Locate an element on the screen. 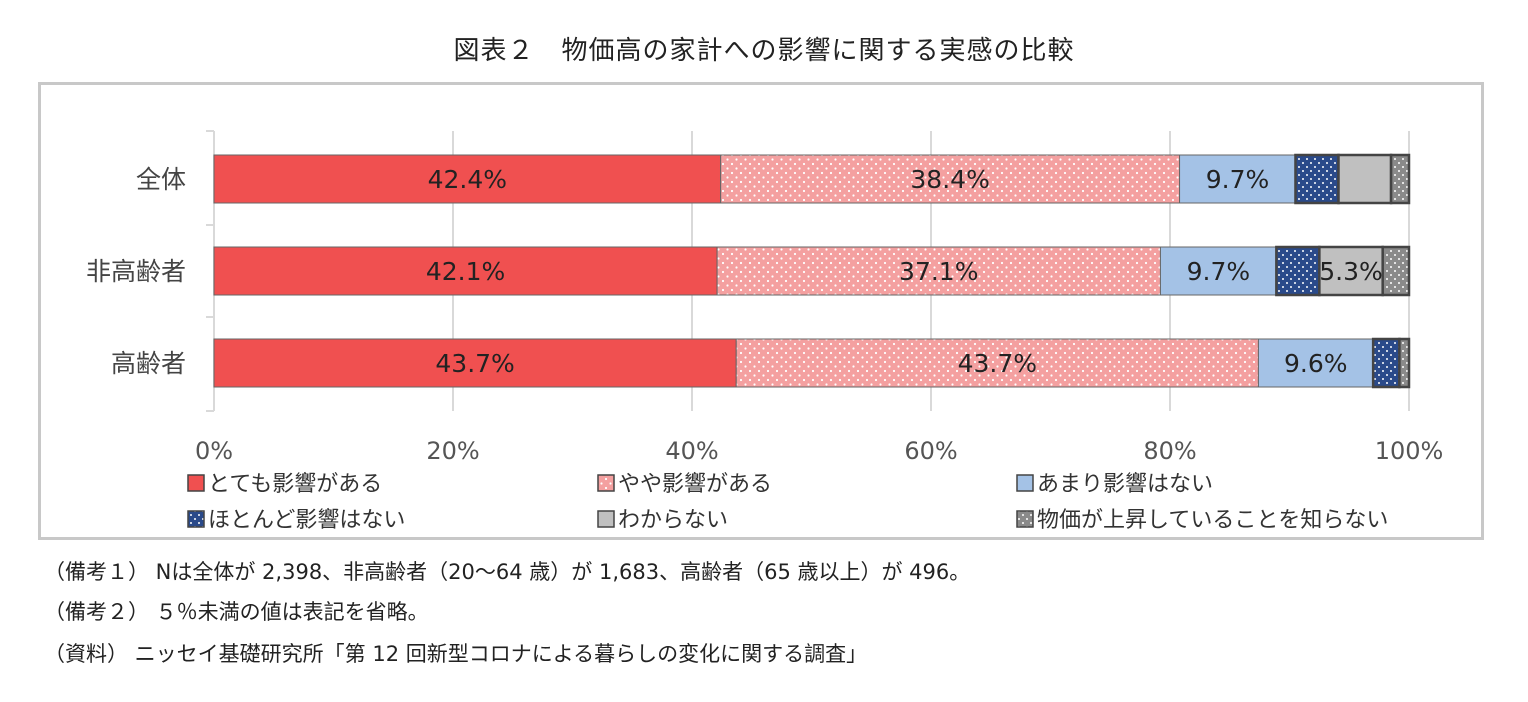 This screenshot has width=1528, height=702. x-tick-label: 60% is located at coordinates (930, 451).